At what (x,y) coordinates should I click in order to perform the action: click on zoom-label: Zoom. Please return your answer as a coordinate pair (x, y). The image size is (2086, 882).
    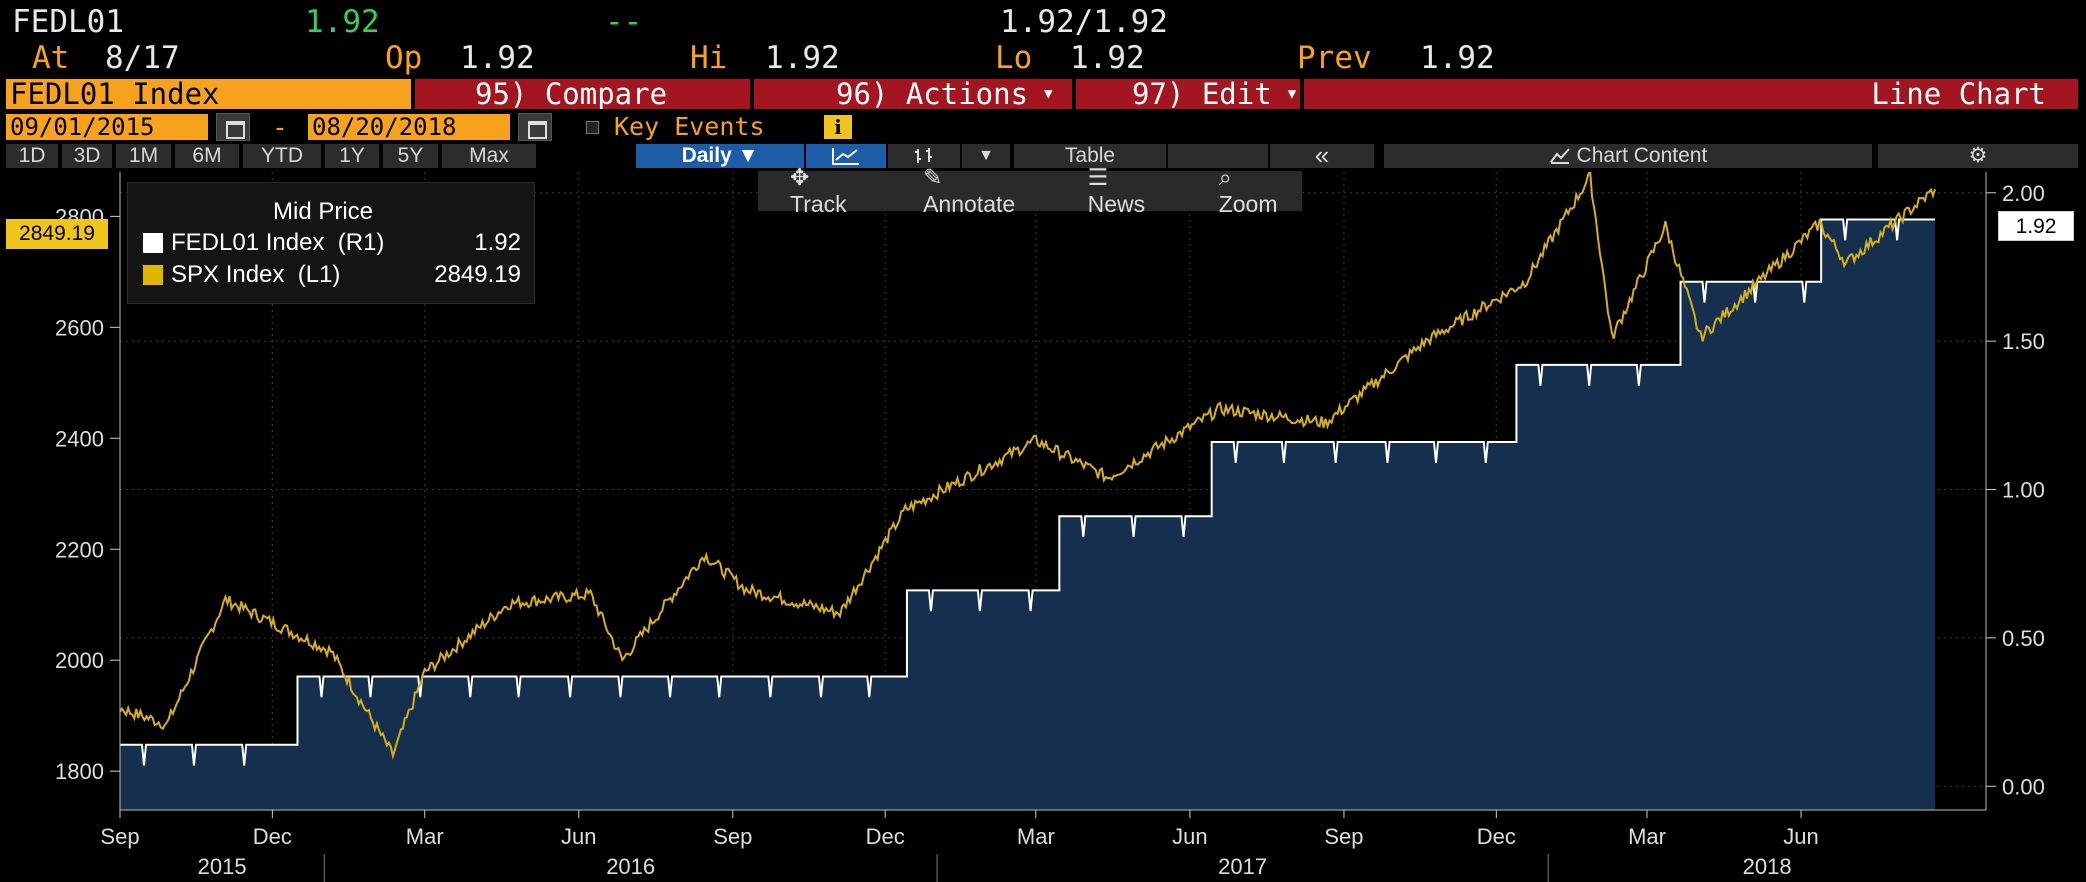
    Looking at the image, I should click on (1248, 204).